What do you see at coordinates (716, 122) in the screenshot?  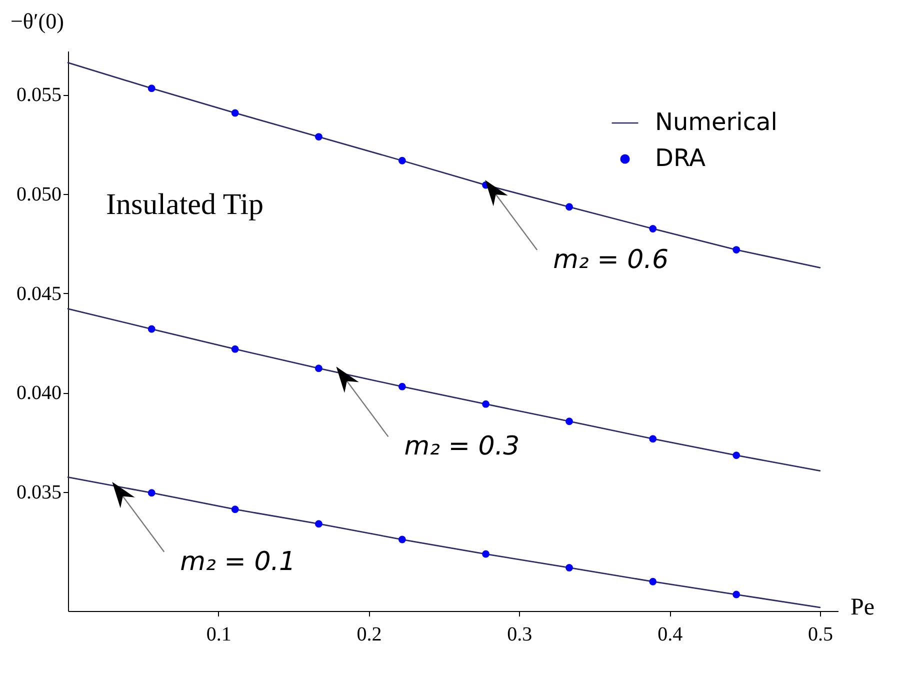 I see `legend-label: Numerical` at bounding box center [716, 122].